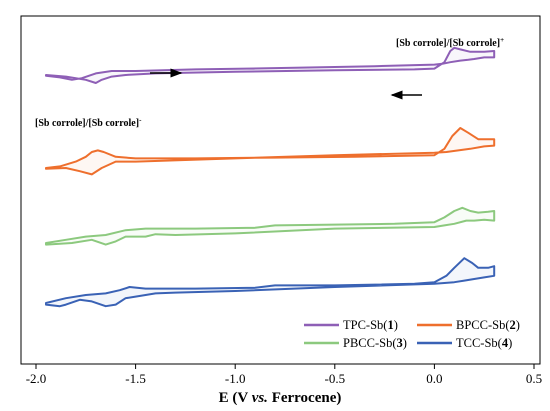 This screenshot has height=411, width=550. What do you see at coordinates (36, 378) in the screenshot?
I see `x-tick-label: -2.0` at bounding box center [36, 378].